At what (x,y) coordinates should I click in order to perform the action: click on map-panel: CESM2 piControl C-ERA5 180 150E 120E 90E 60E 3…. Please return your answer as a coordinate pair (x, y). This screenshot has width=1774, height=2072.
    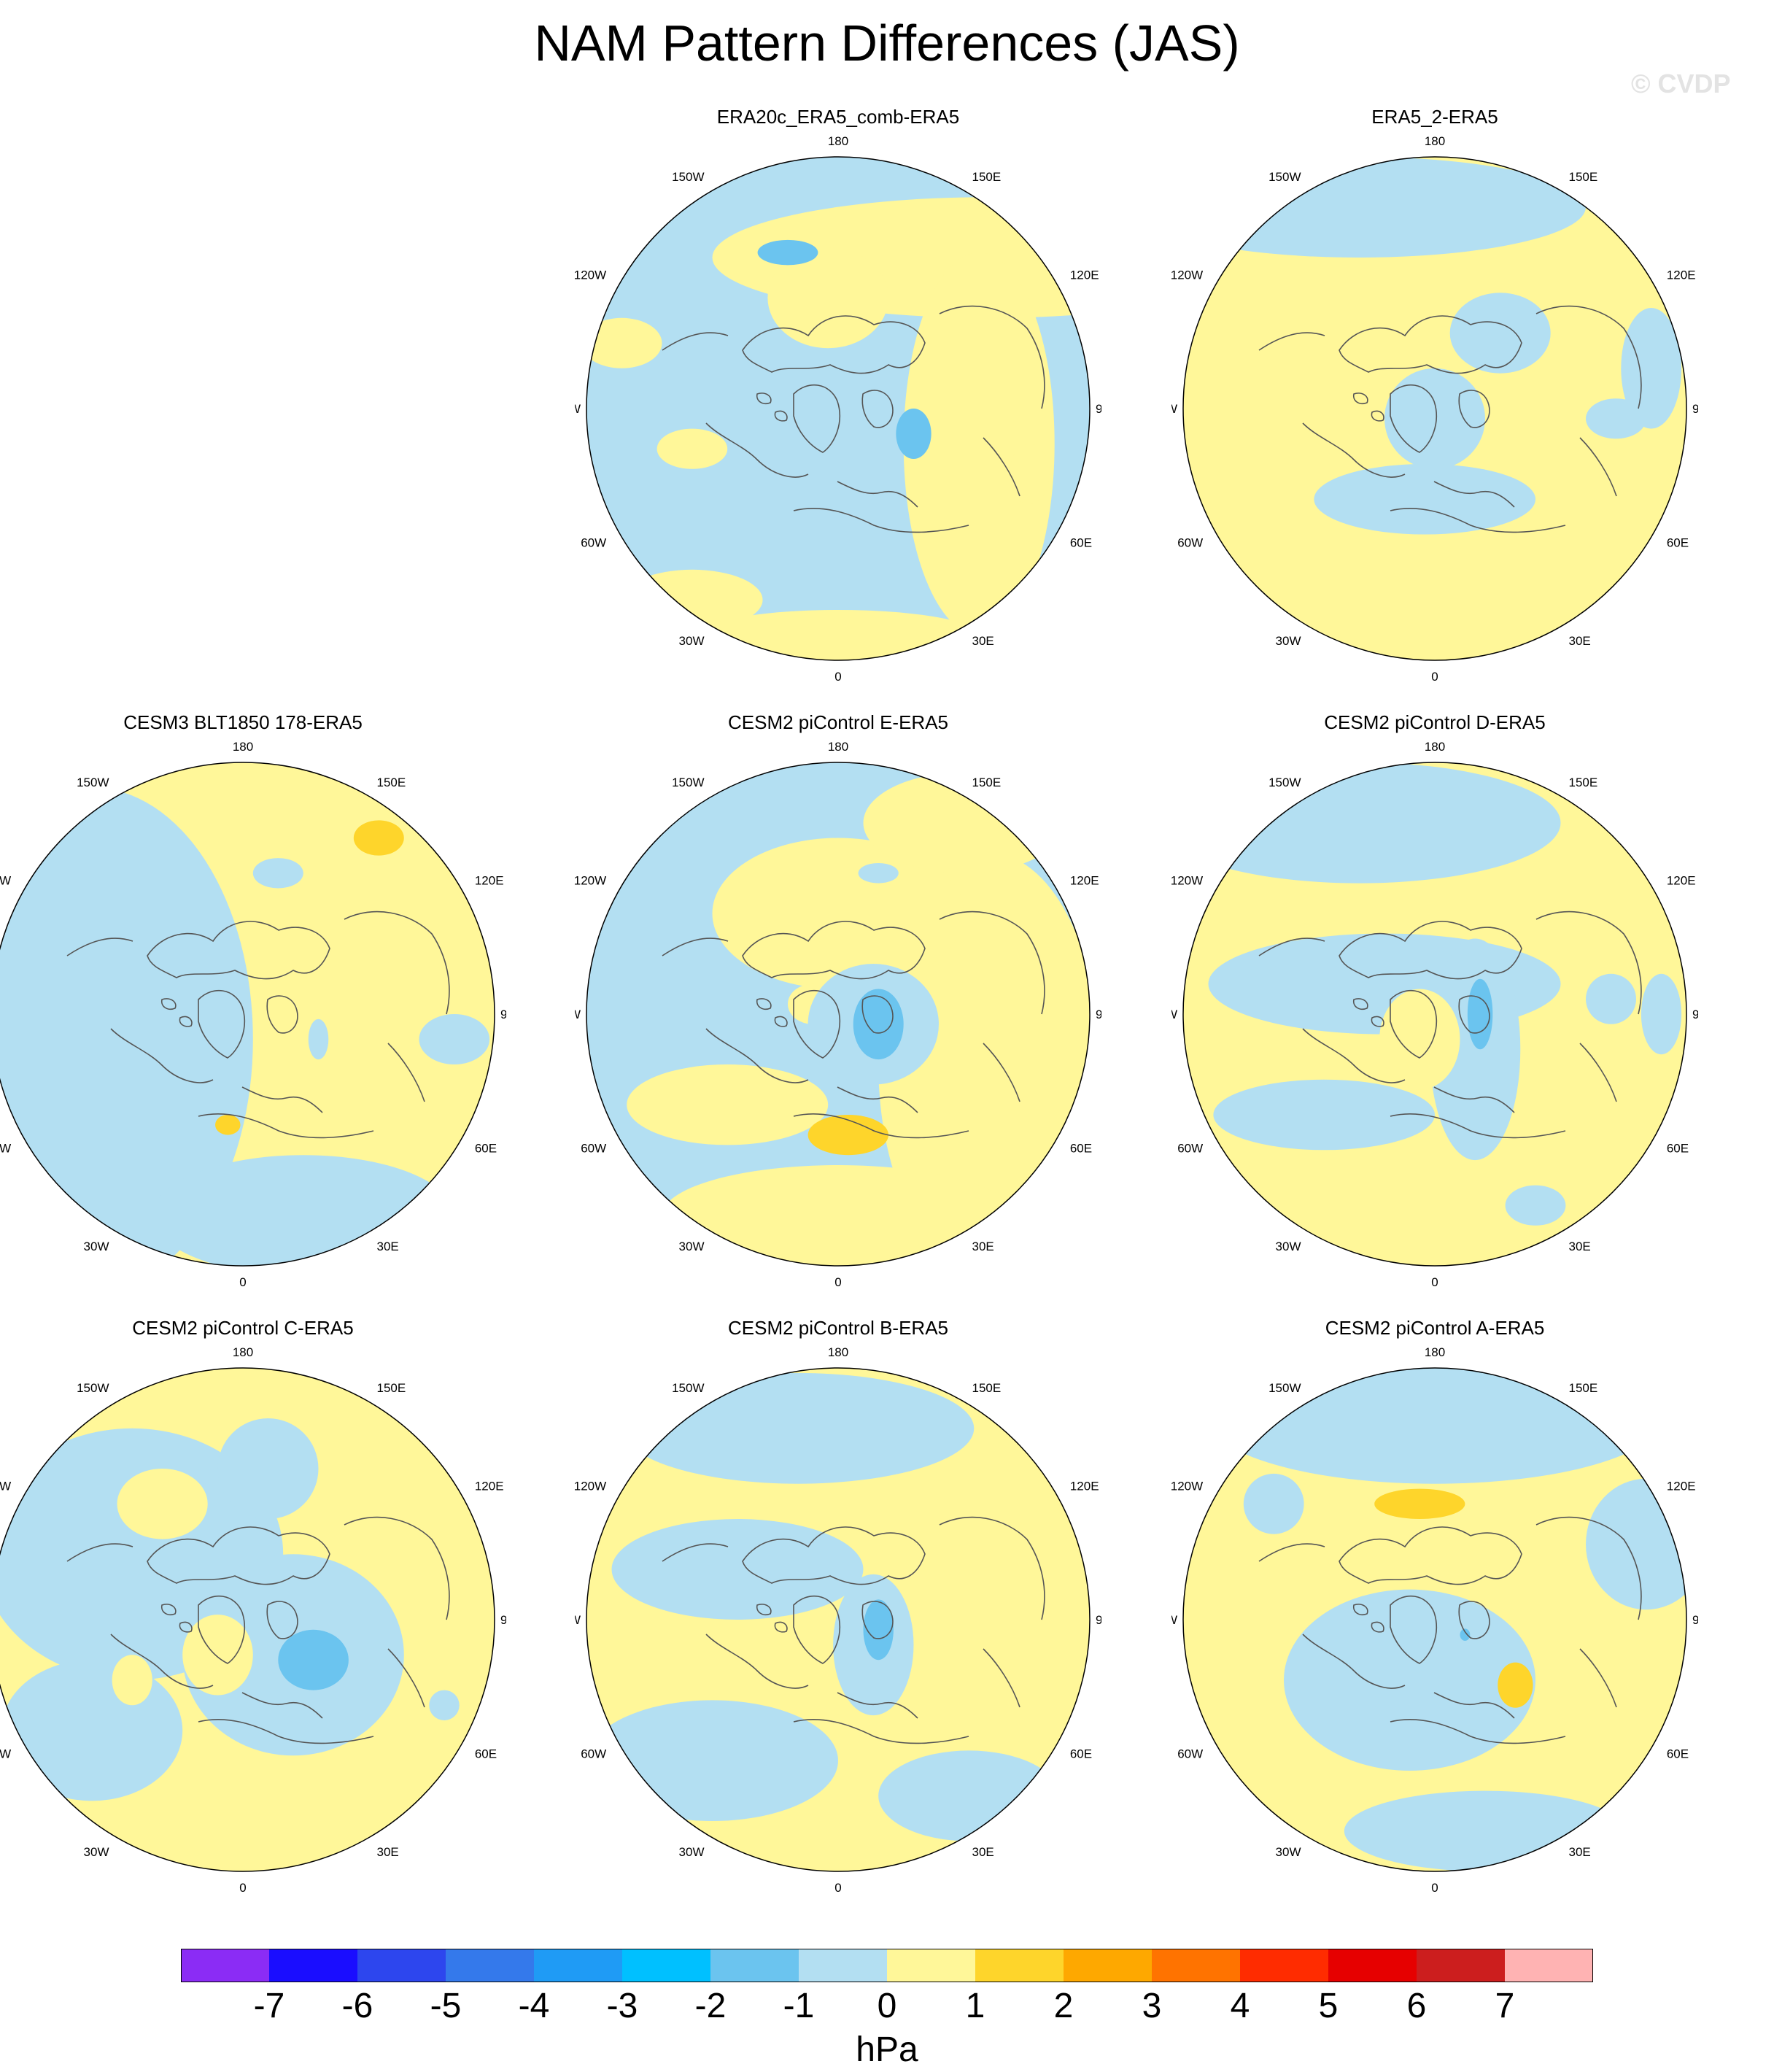
    Looking at the image, I should click on (253, 1619).